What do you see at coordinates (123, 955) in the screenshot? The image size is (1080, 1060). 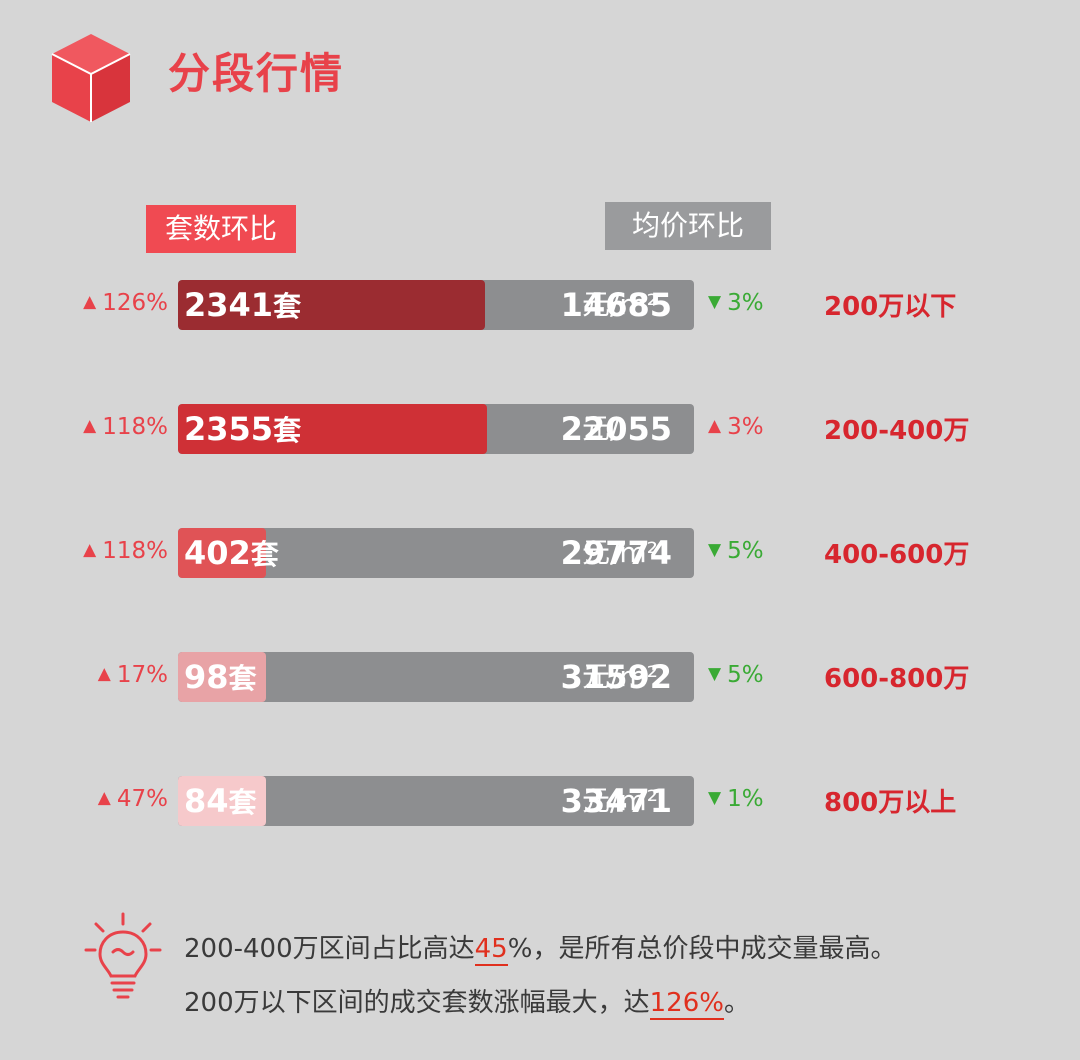 I see `lightbulb-icon` at bounding box center [123, 955].